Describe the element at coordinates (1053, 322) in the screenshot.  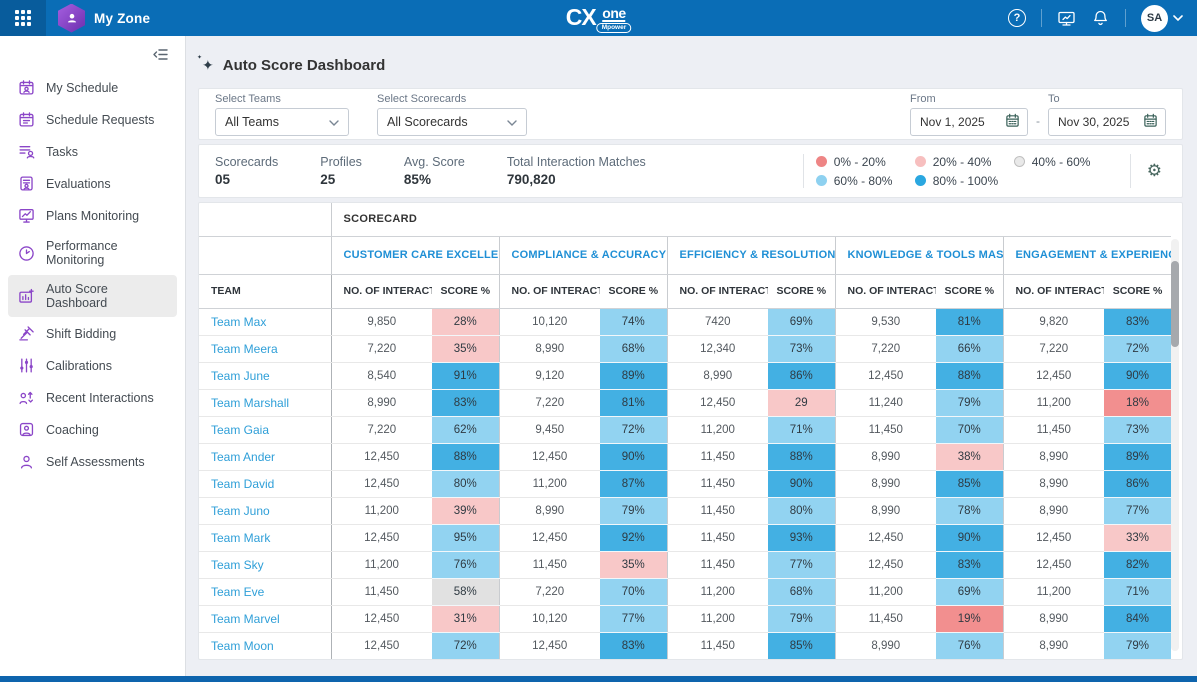
I see `interactions-cell: 9,820` at that location.